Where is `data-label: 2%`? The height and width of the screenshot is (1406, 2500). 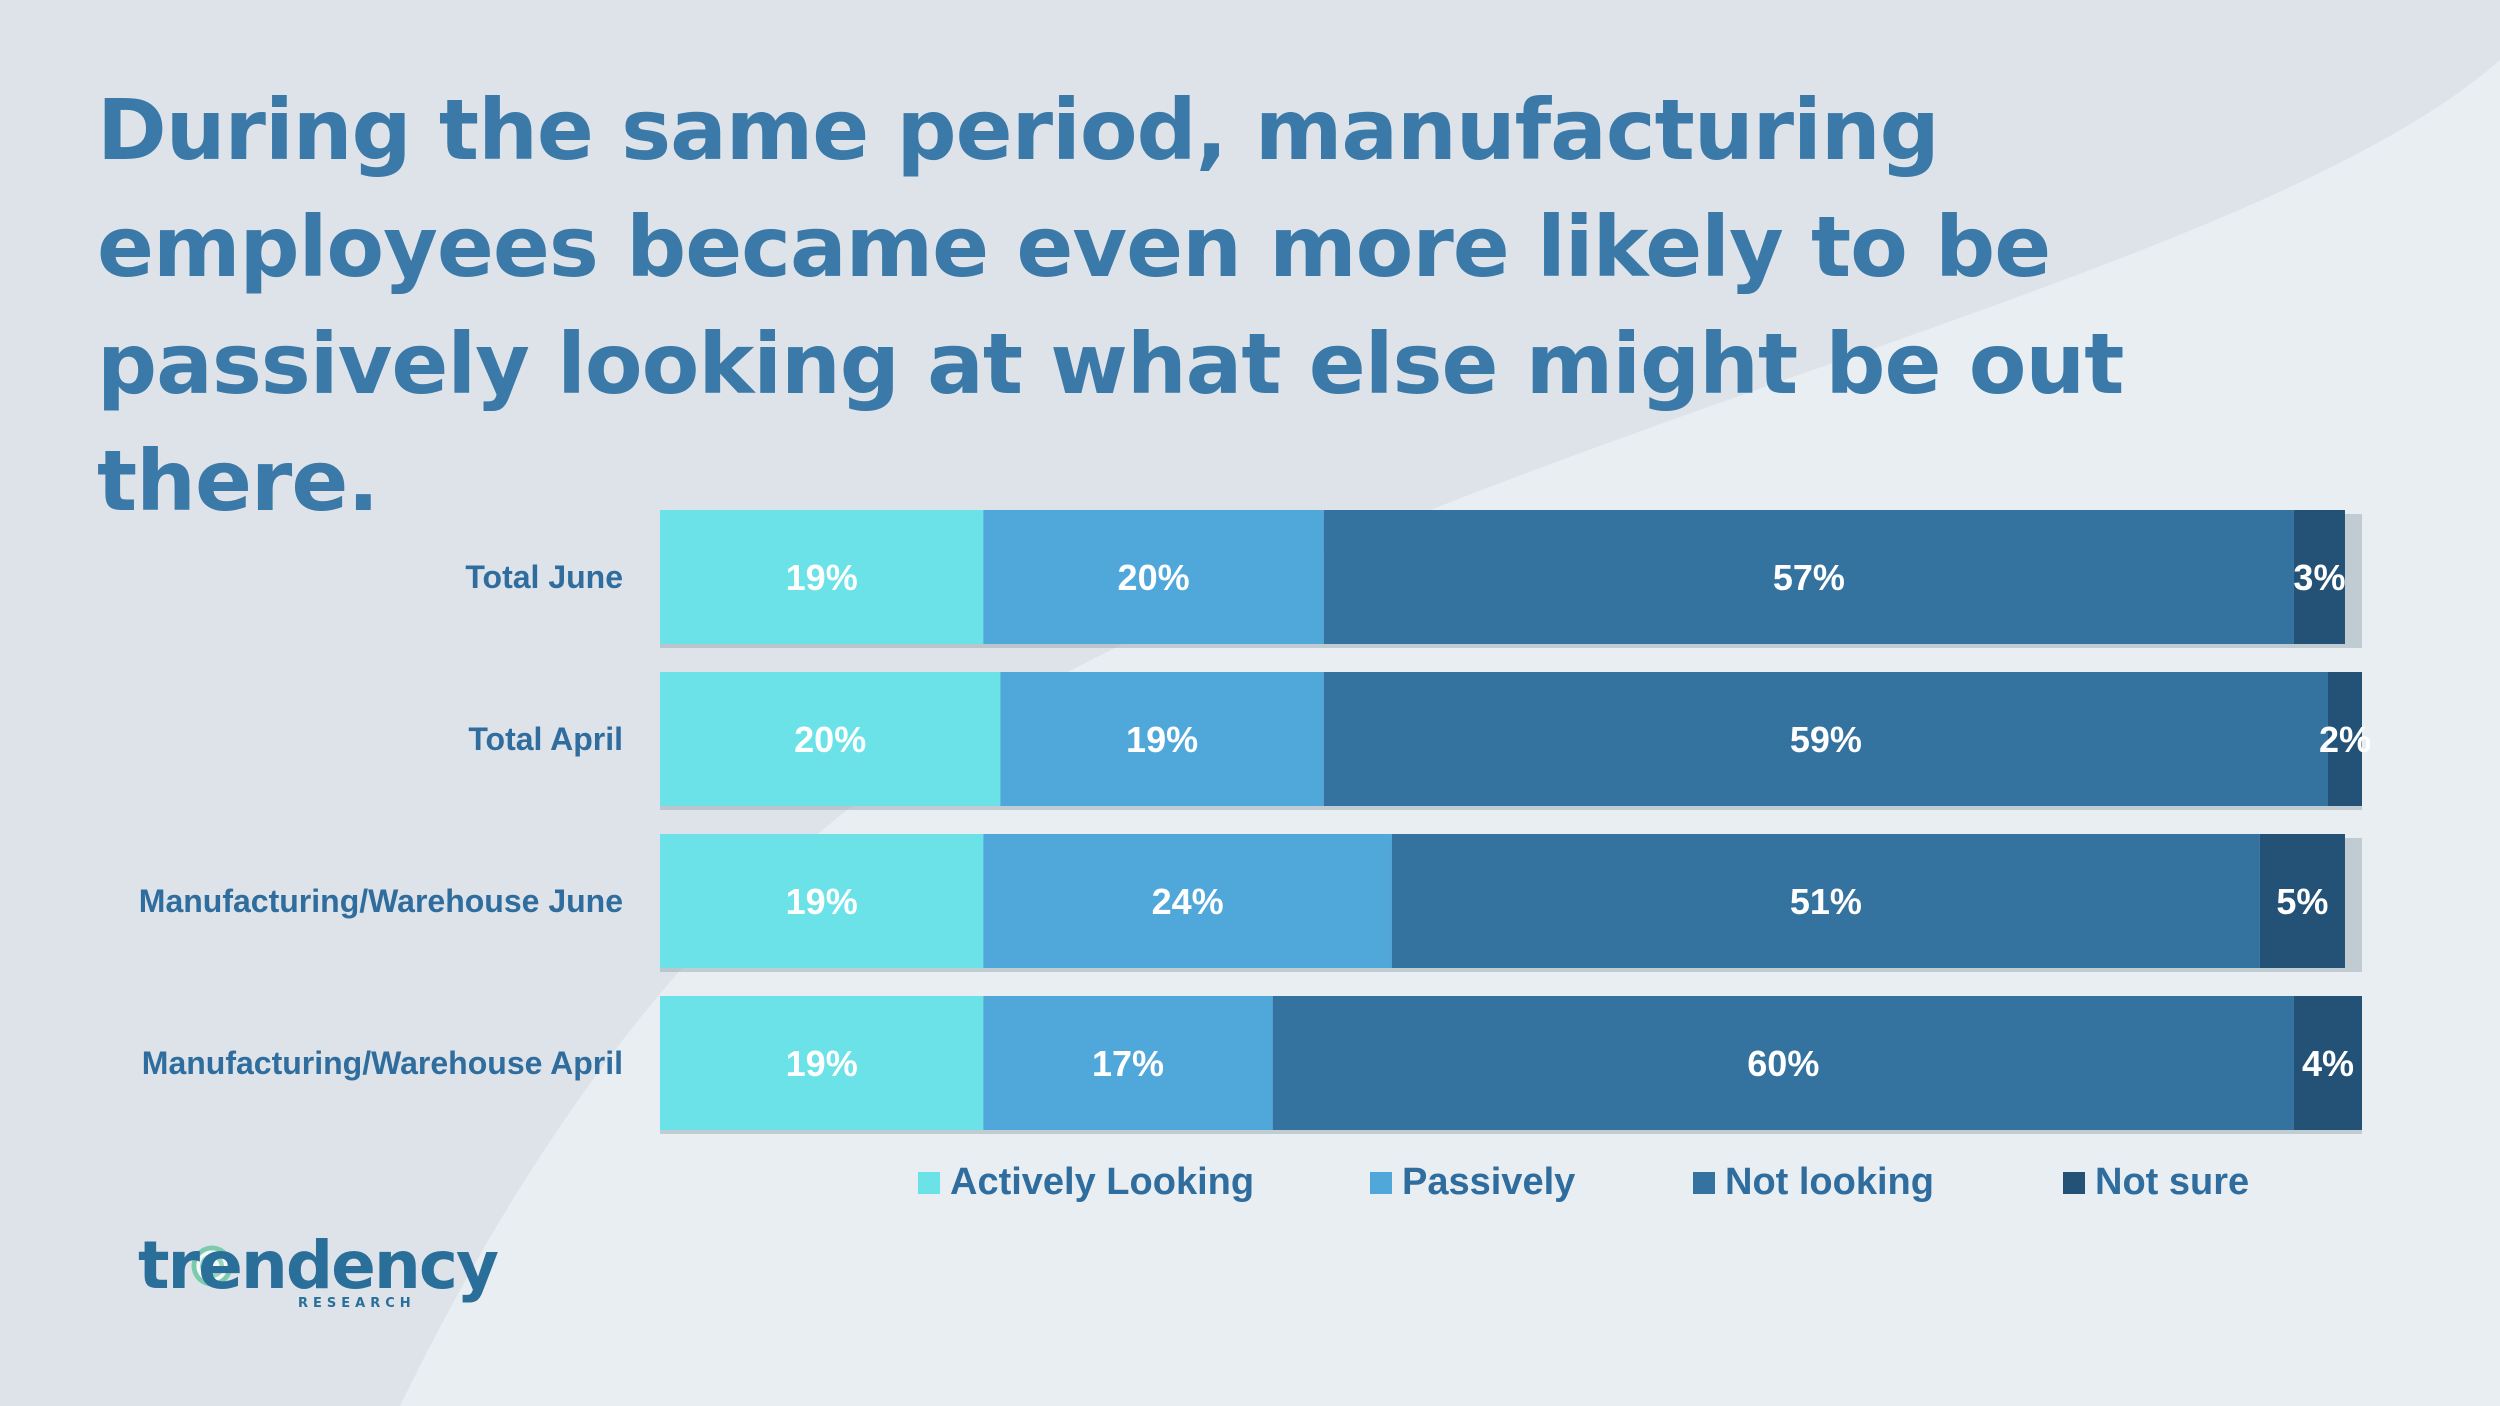 data-label: 2% is located at coordinates (2345, 739).